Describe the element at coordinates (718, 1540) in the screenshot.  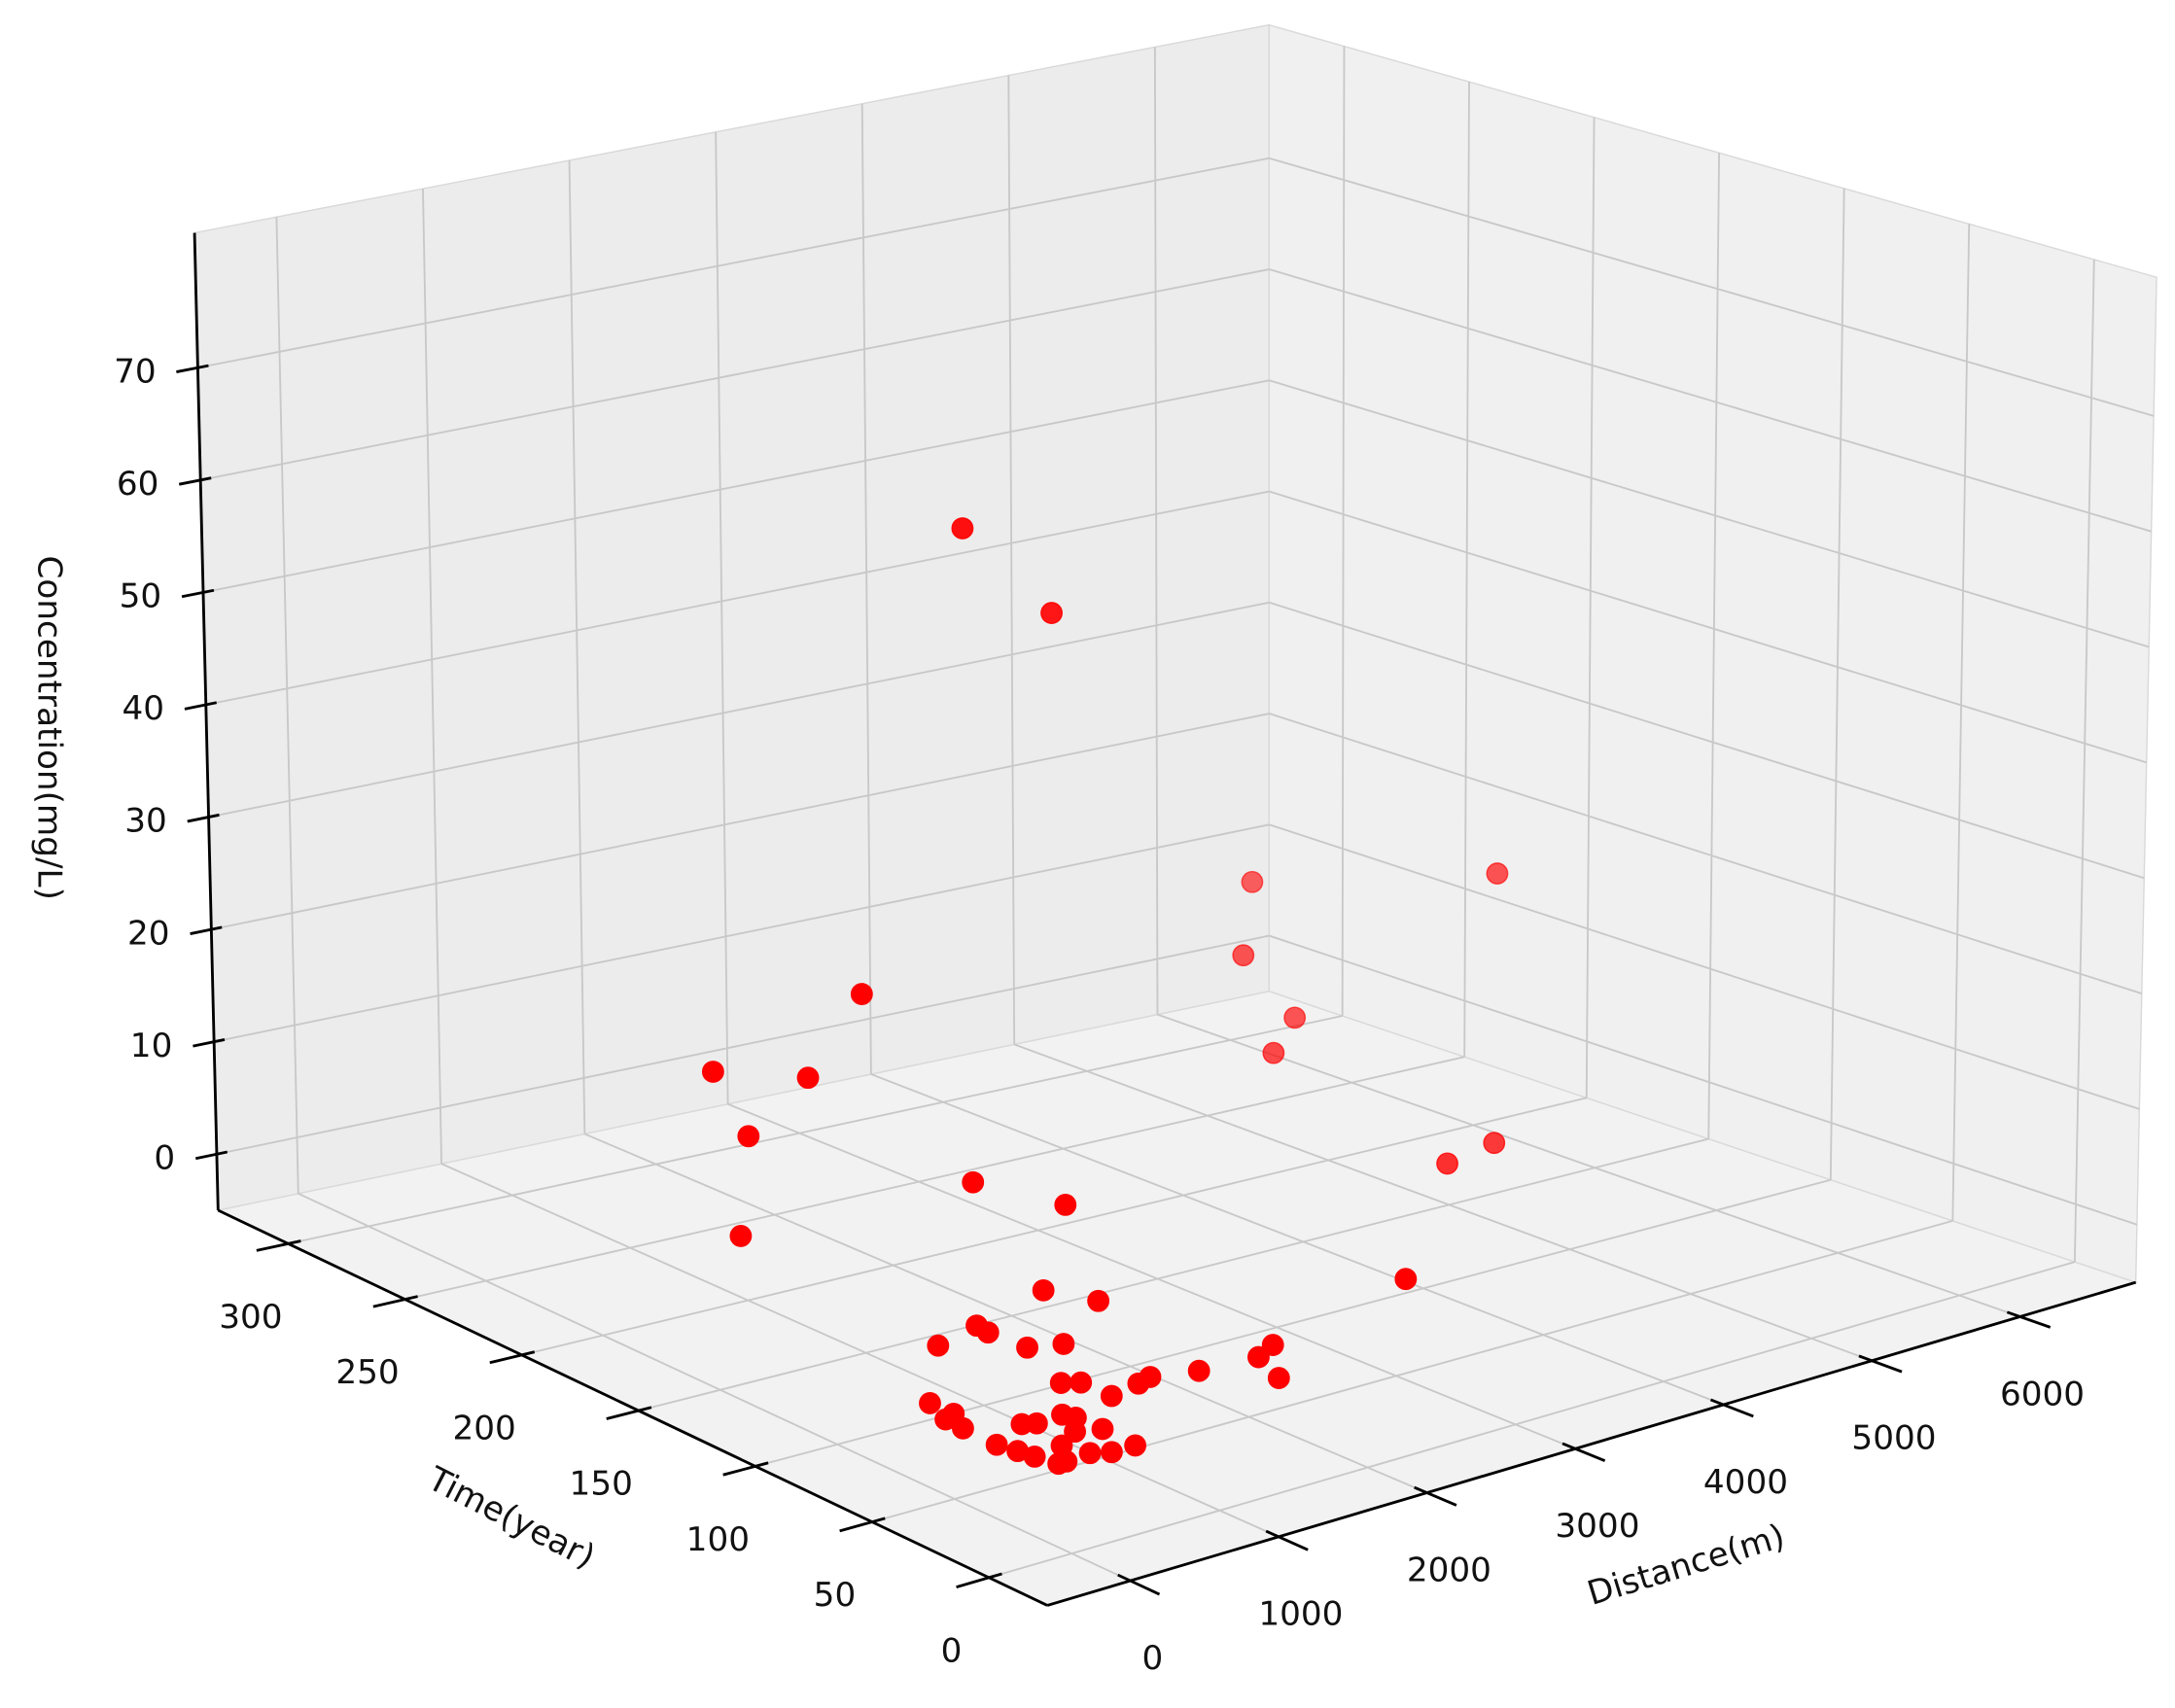
I see `y-tick-label: 100` at that location.